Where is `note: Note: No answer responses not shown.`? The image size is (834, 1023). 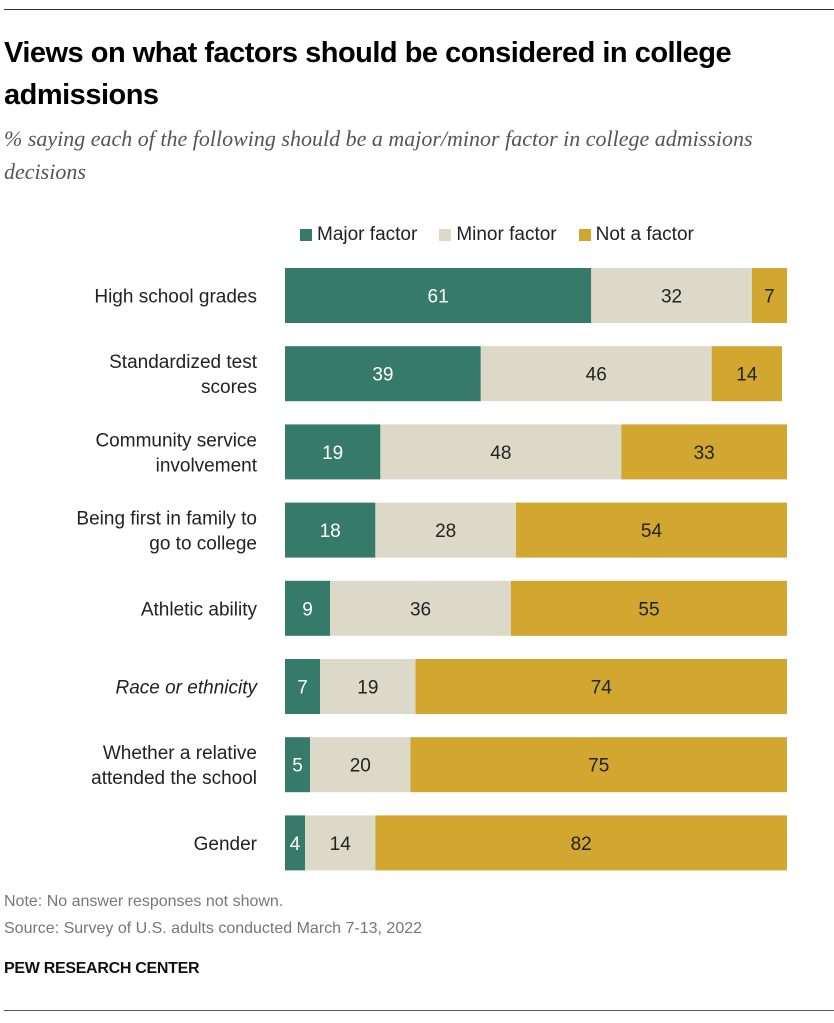 note: Note: No answer responses not shown. is located at coordinates (144, 901).